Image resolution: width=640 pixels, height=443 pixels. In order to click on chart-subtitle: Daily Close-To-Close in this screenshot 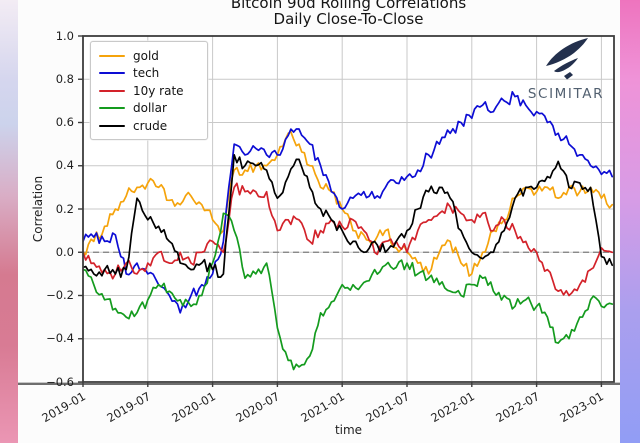, I will do `click(348, 19)`.